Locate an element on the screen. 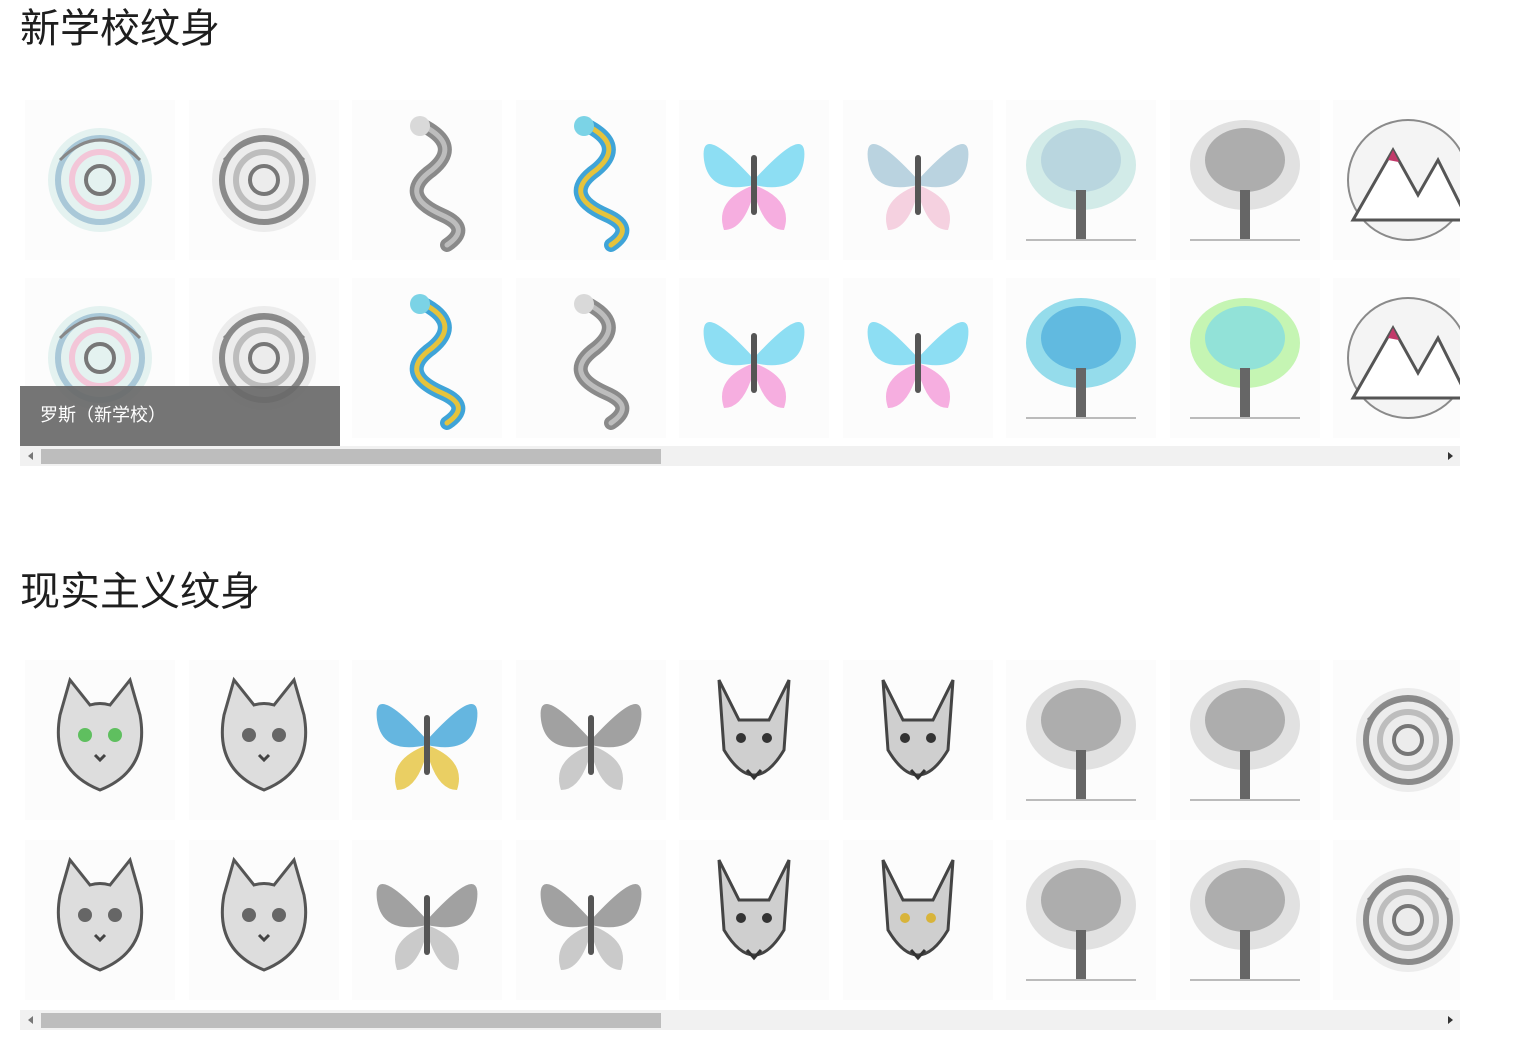 The image size is (1514, 1064). cat-crown-tattoo-icon is located at coordinates (100, 920).